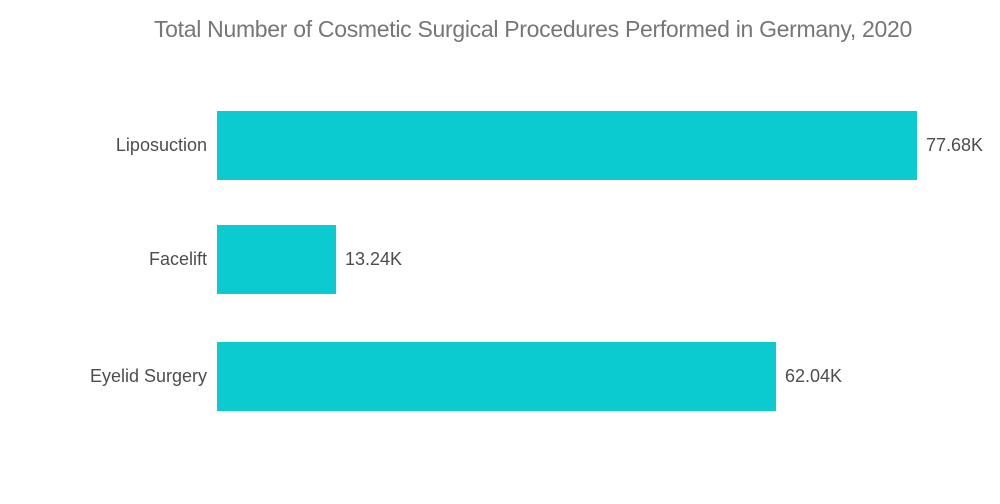 This screenshot has height=504, width=1000. I want to click on bar-row-facelift: Facelift 13.24K, so click(500, 259).